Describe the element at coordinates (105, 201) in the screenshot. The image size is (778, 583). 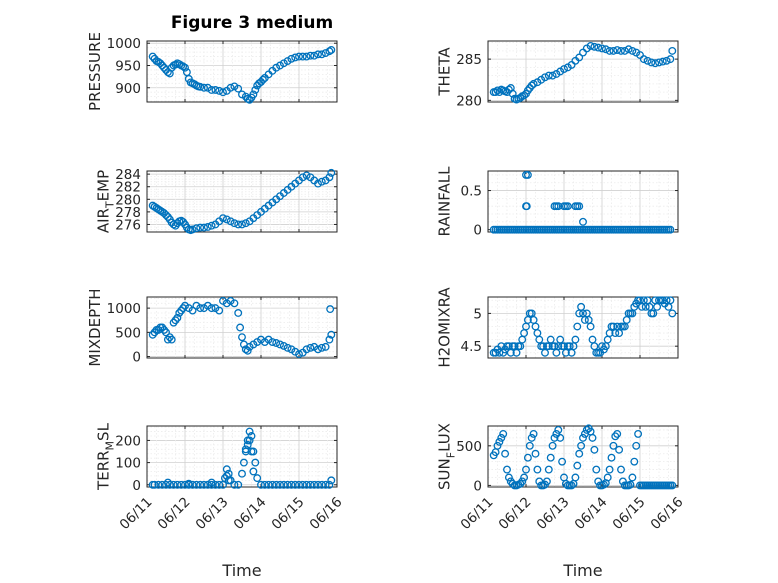
I see `ylabel: AIRTEMP` at that location.